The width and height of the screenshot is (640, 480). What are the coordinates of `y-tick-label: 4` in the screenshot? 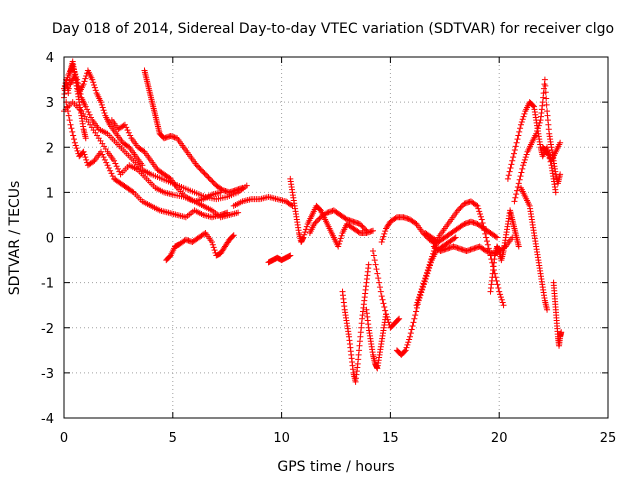 It's located at (50, 58).